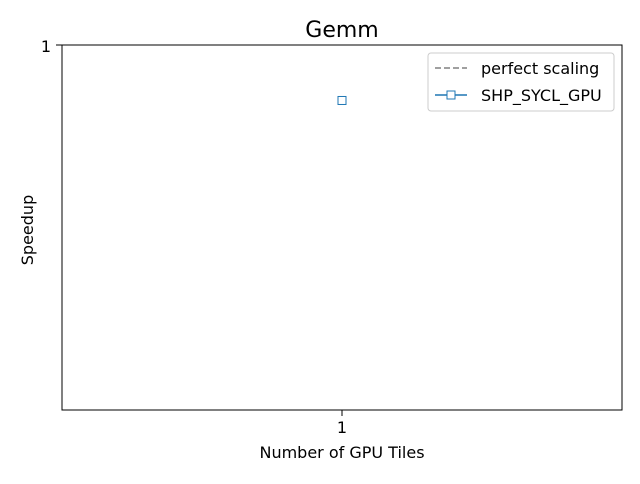 This screenshot has height=484, width=640. I want to click on x-tick-label: 1, so click(342, 427).